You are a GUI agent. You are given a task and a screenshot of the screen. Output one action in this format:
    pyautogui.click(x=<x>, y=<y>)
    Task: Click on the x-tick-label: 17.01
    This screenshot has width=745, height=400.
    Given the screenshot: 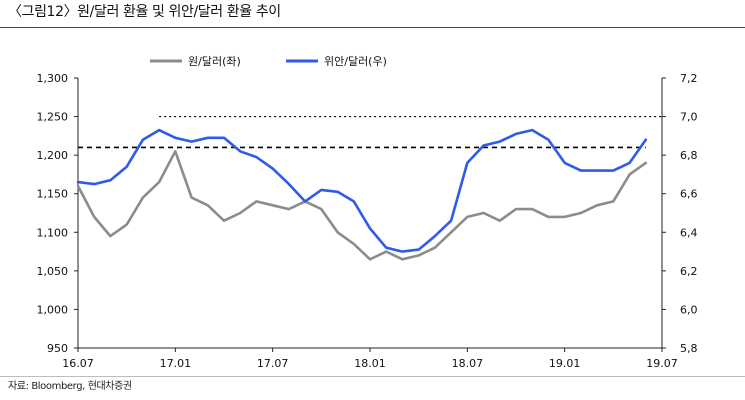 What is the action you would take?
    pyautogui.click(x=176, y=363)
    